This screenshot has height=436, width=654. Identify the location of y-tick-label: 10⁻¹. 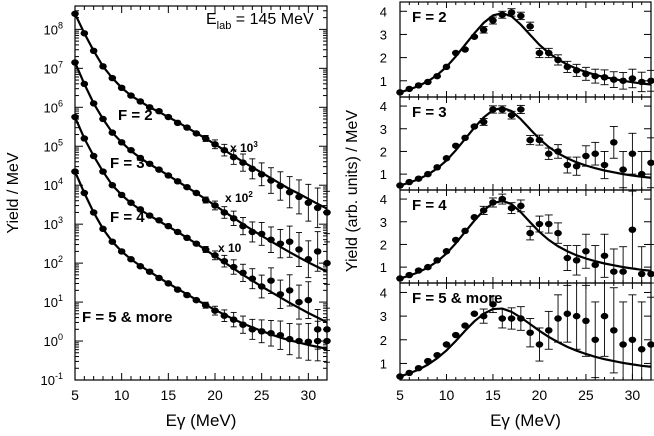
(52, 379).